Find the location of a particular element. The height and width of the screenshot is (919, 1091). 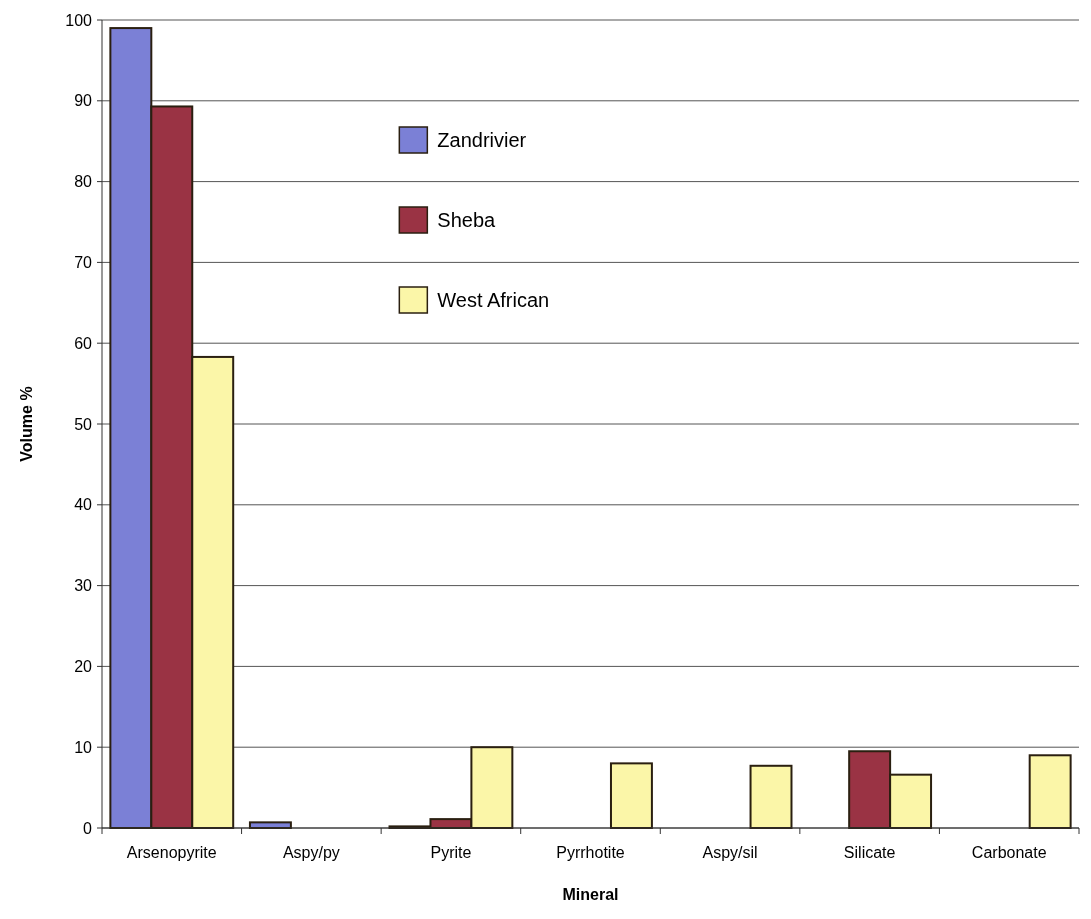

x-tick-label: Aspy/py is located at coordinates (311, 852).